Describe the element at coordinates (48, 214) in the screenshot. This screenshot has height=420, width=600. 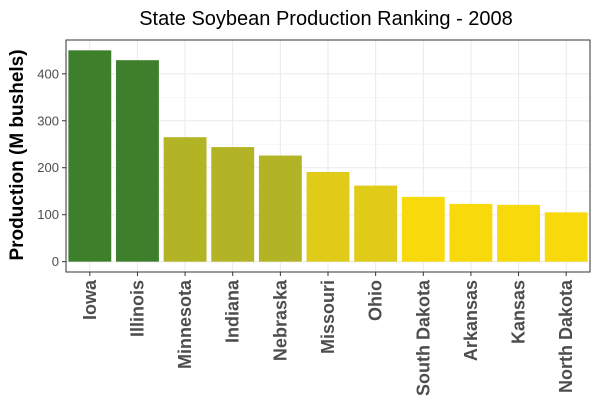
I see `y-tick-label: 100` at that location.